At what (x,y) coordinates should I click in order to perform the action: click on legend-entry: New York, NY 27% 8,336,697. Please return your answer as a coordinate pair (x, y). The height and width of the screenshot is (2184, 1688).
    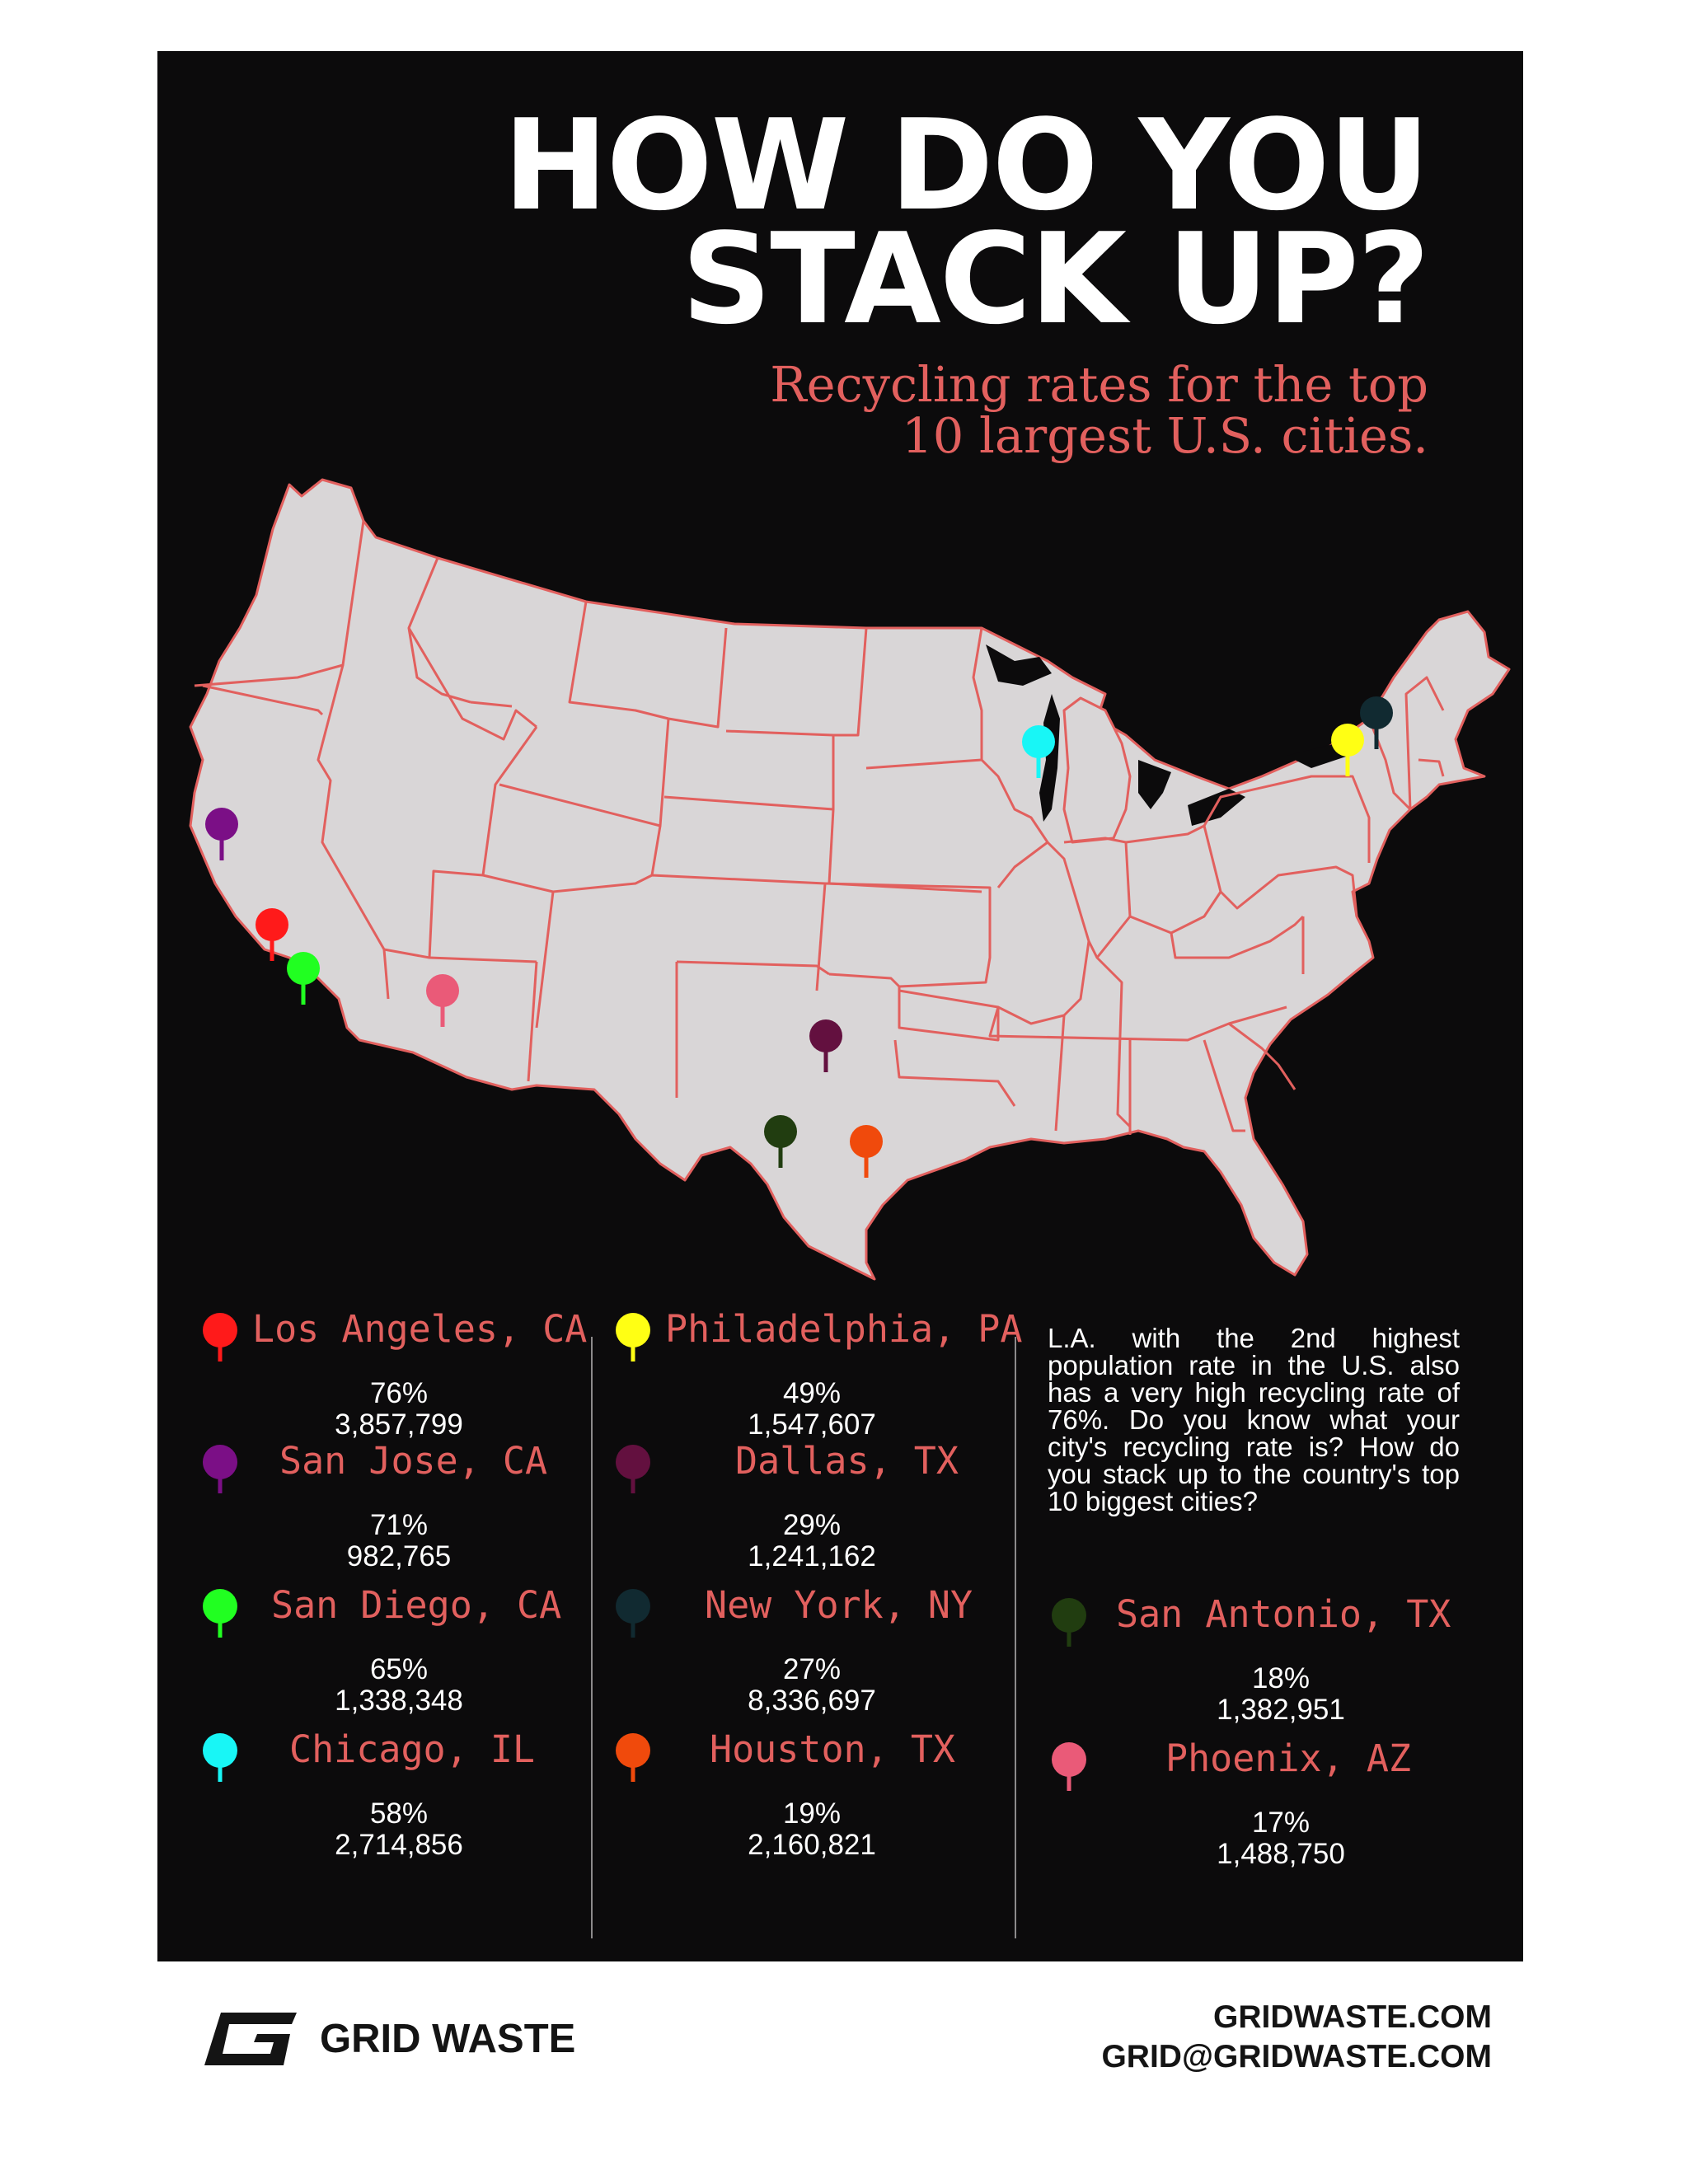
    Looking at the image, I should click on (812, 1657).